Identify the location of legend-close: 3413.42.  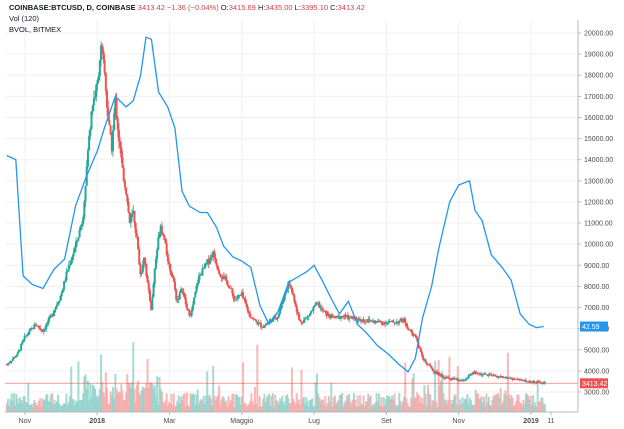
(351, 7).